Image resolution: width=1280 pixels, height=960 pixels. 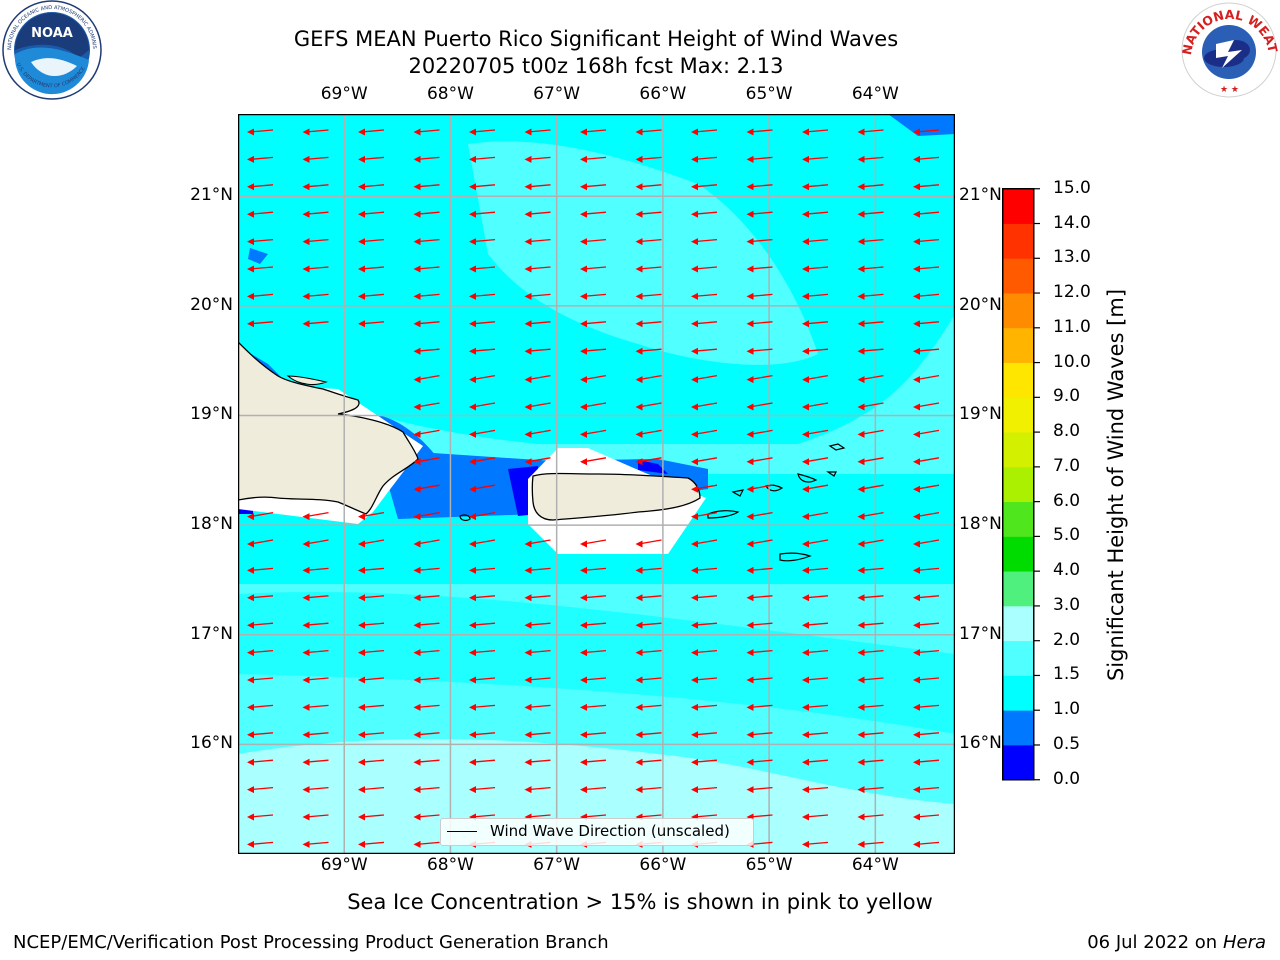 What do you see at coordinates (980, 195) in the screenshot?
I see `lat-label-right: 21°N` at bounding box center [980, 195].